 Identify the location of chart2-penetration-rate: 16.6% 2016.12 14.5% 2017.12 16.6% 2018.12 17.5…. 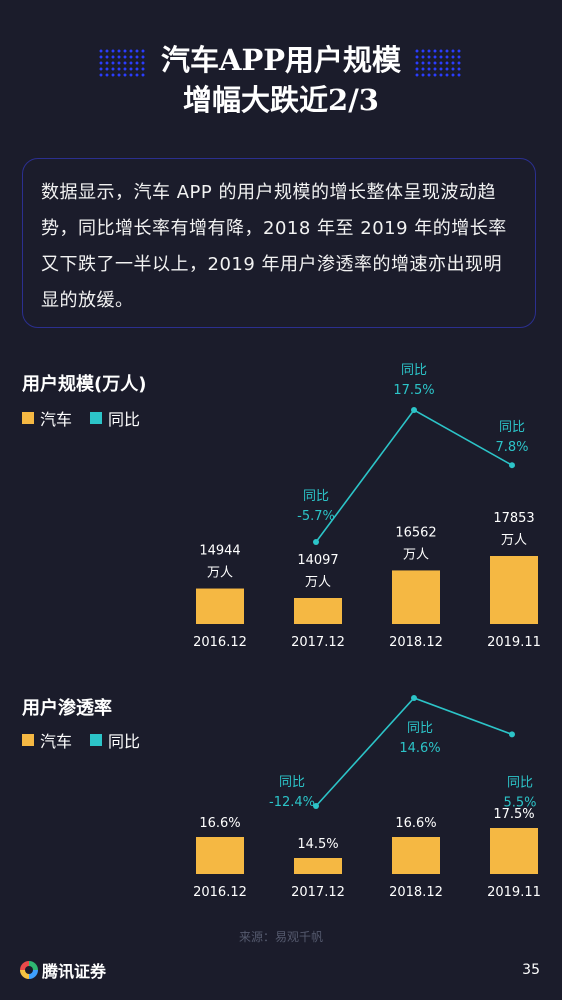
(367, 797).